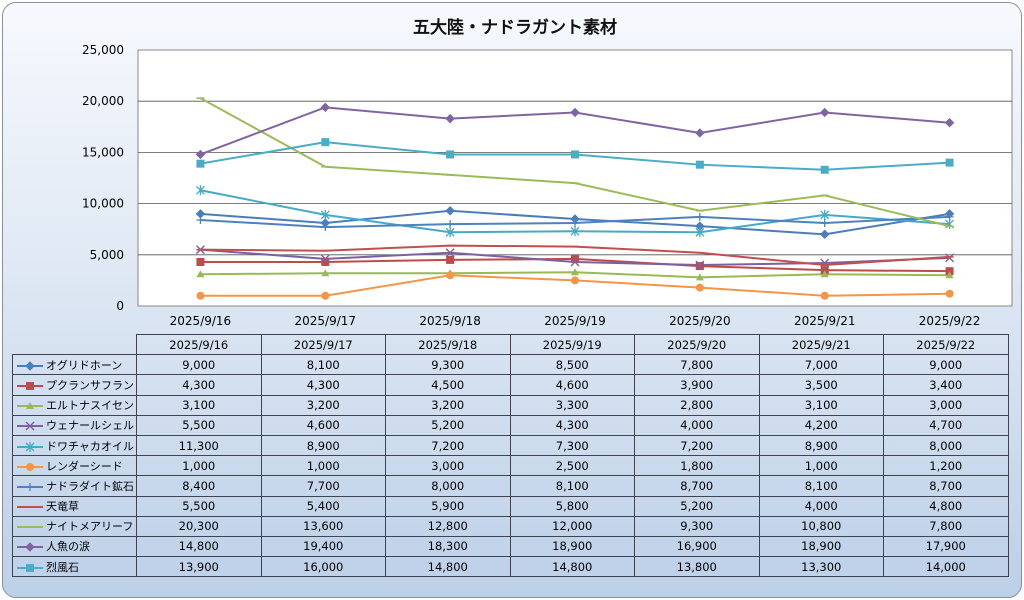 The height and width of the screenshot is (600, 1024). What do you see at coordinates (697, 344) in the screenshot?
I see `table-header-cell: 2025/9/20` at bounding box center [697, 344].